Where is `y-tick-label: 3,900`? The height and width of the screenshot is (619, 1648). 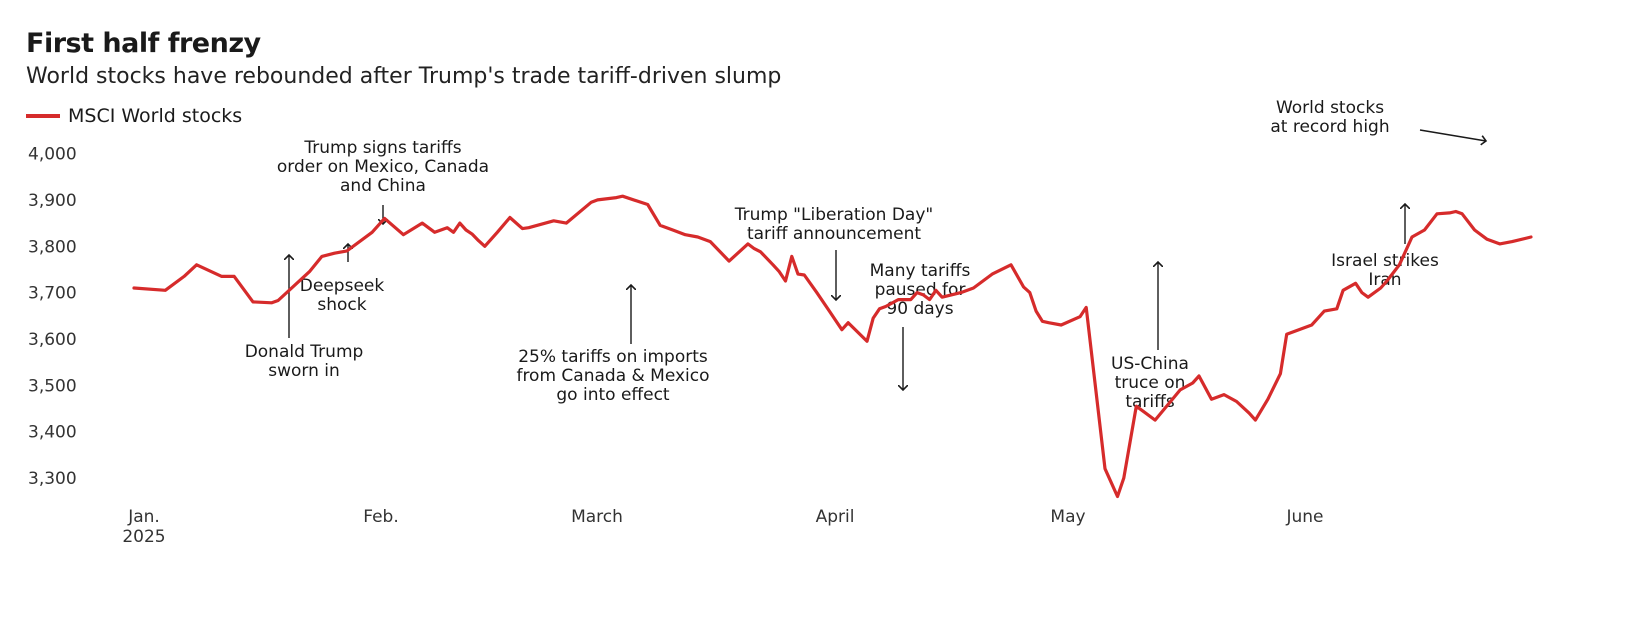
y-tick-label: 3,900 is located at coordinates (52, 201).